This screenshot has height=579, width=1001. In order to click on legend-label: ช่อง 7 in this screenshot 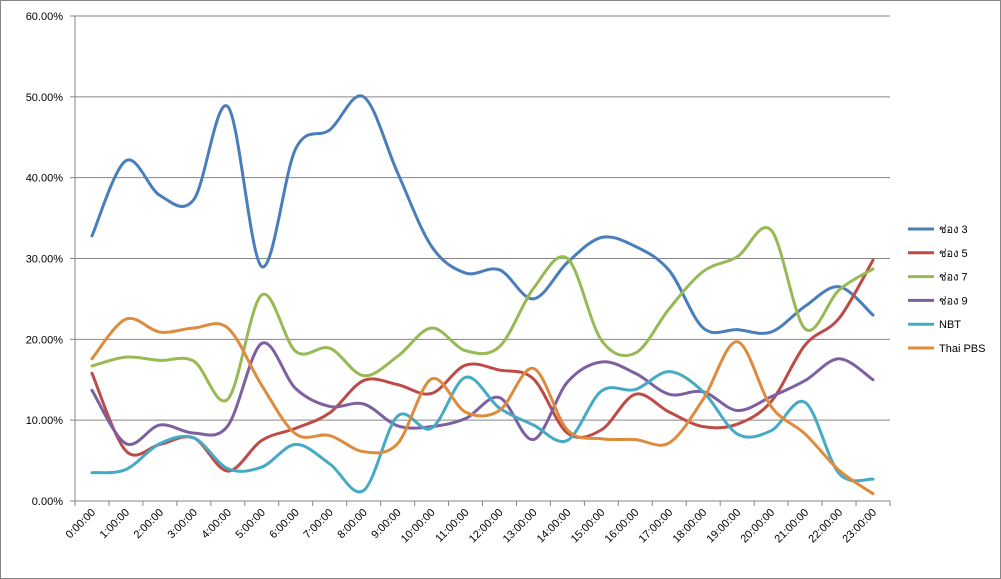, I will do `click(953, 278)`.